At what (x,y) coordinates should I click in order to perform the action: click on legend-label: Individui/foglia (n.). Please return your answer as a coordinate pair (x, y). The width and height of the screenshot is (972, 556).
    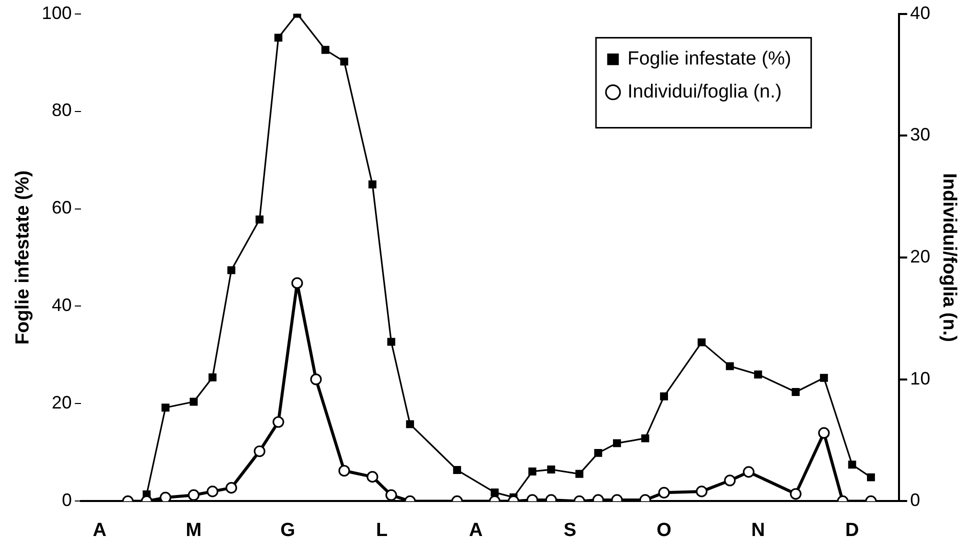
    Looking at the image, I should click on (705, 92).